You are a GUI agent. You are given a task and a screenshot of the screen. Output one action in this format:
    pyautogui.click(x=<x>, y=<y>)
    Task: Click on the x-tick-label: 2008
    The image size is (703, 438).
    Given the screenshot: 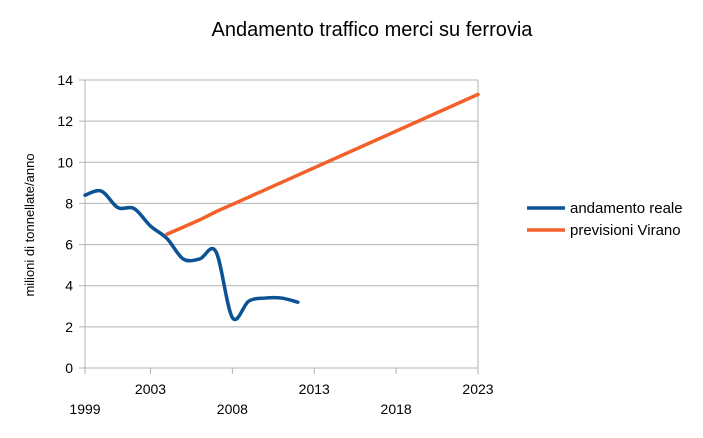 What is the action you would take?
    pyautogui.click(x=232, y=409)
    